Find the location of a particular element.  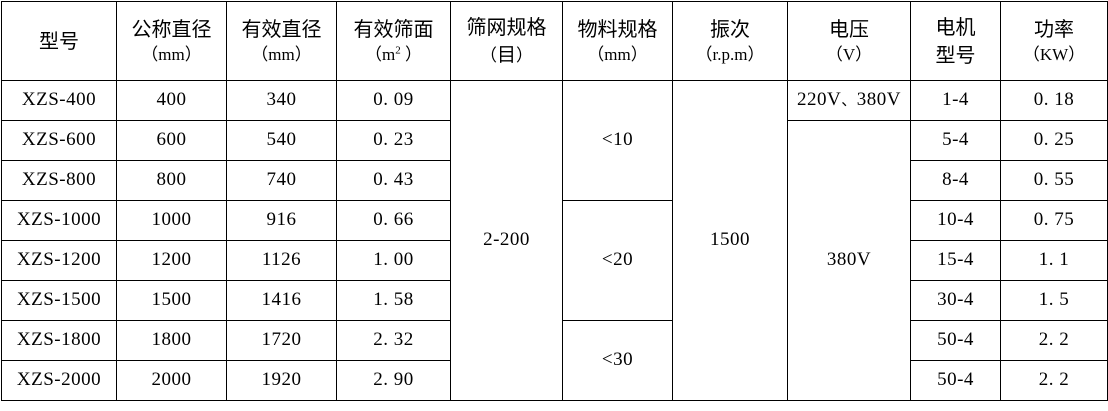

header-cell-voltage: 电压 （V） is located at coordinates (849, 41).